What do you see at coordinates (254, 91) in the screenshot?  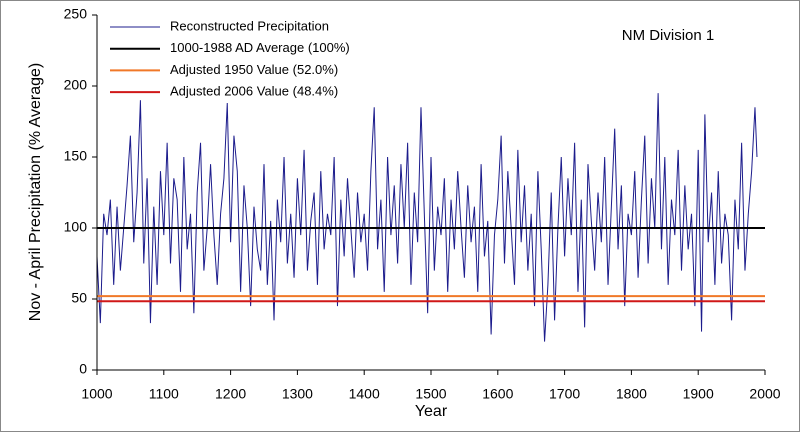 I see `legend-label: Adjusted 2006 Value (48.4%)` at bounding box center [254, 91].